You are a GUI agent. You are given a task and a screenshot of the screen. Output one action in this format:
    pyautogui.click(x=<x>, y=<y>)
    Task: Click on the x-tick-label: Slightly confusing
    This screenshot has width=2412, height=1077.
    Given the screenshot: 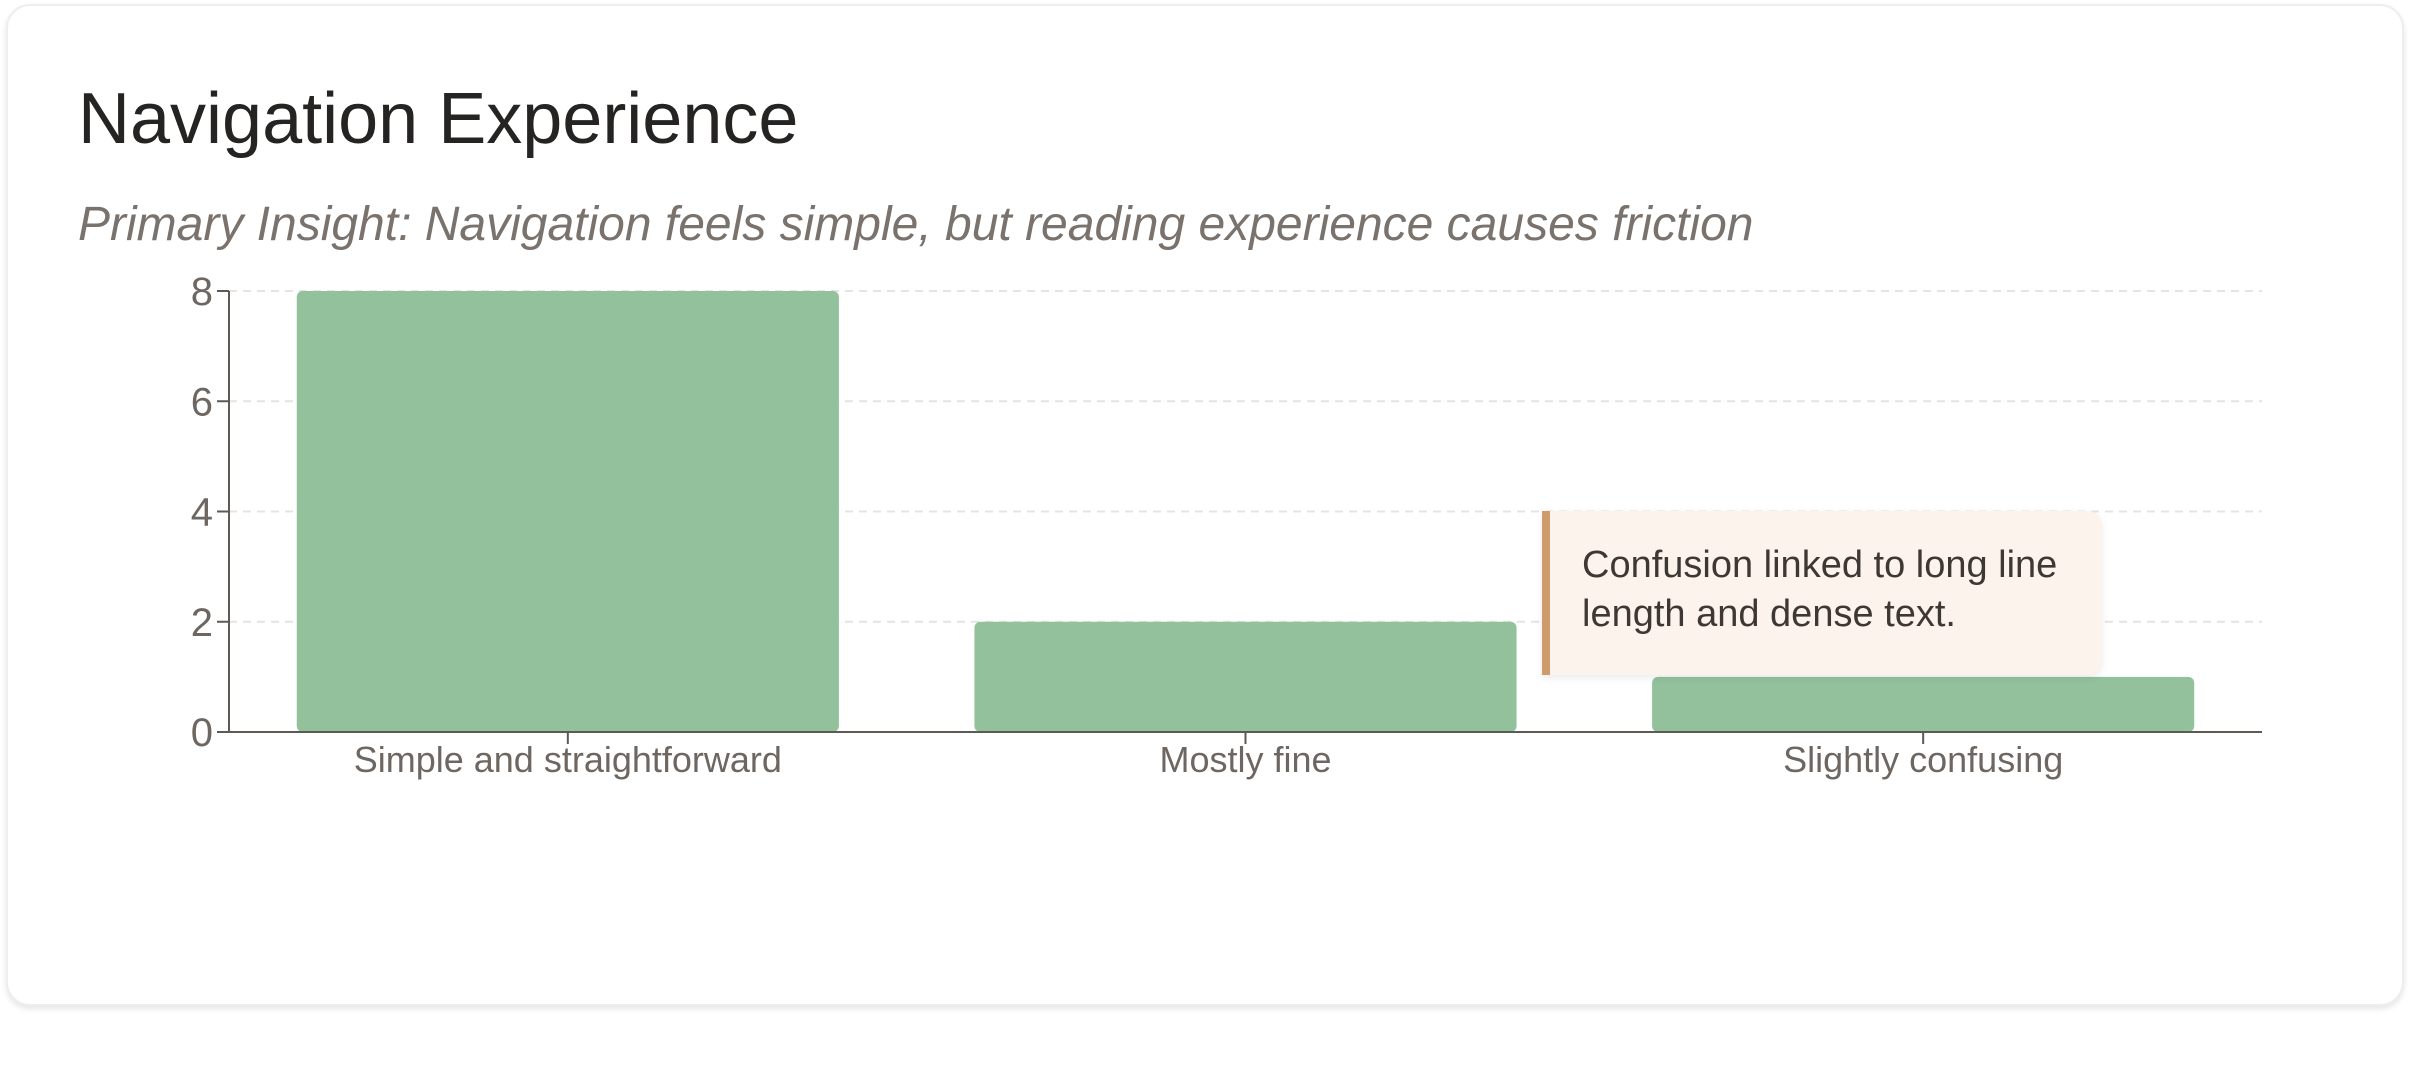 What is the action you would take?
    pyautogui.click(x=1923, y=759)
    